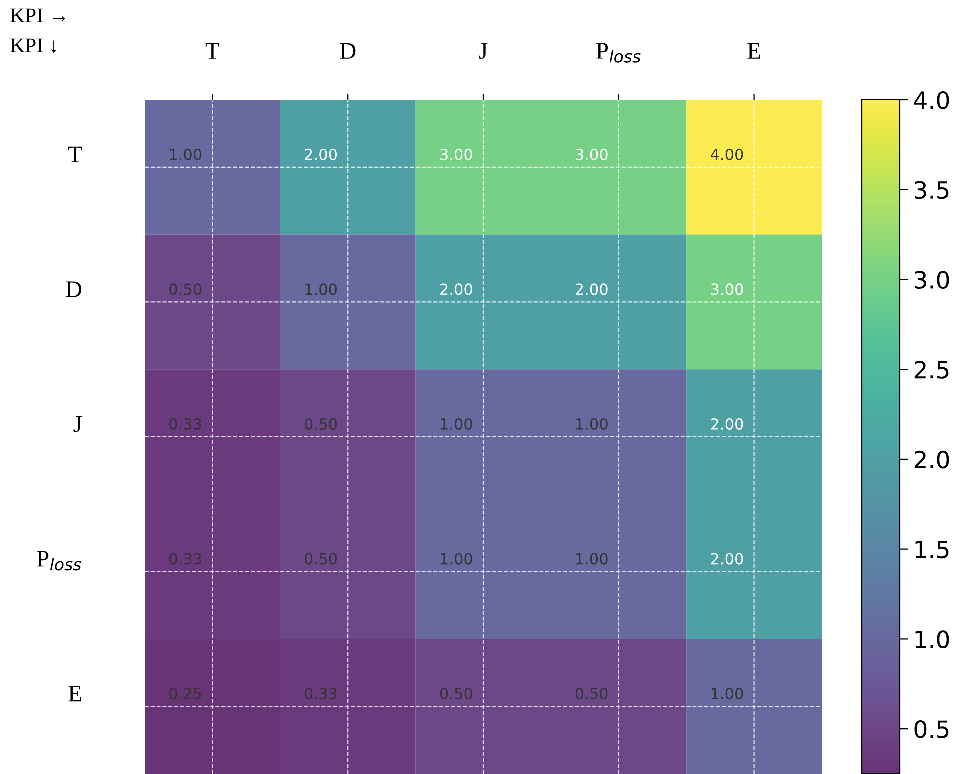  Describe the element at coordinates (754, 51) in the screenshot. I see `x-tick-label: E` at that location.